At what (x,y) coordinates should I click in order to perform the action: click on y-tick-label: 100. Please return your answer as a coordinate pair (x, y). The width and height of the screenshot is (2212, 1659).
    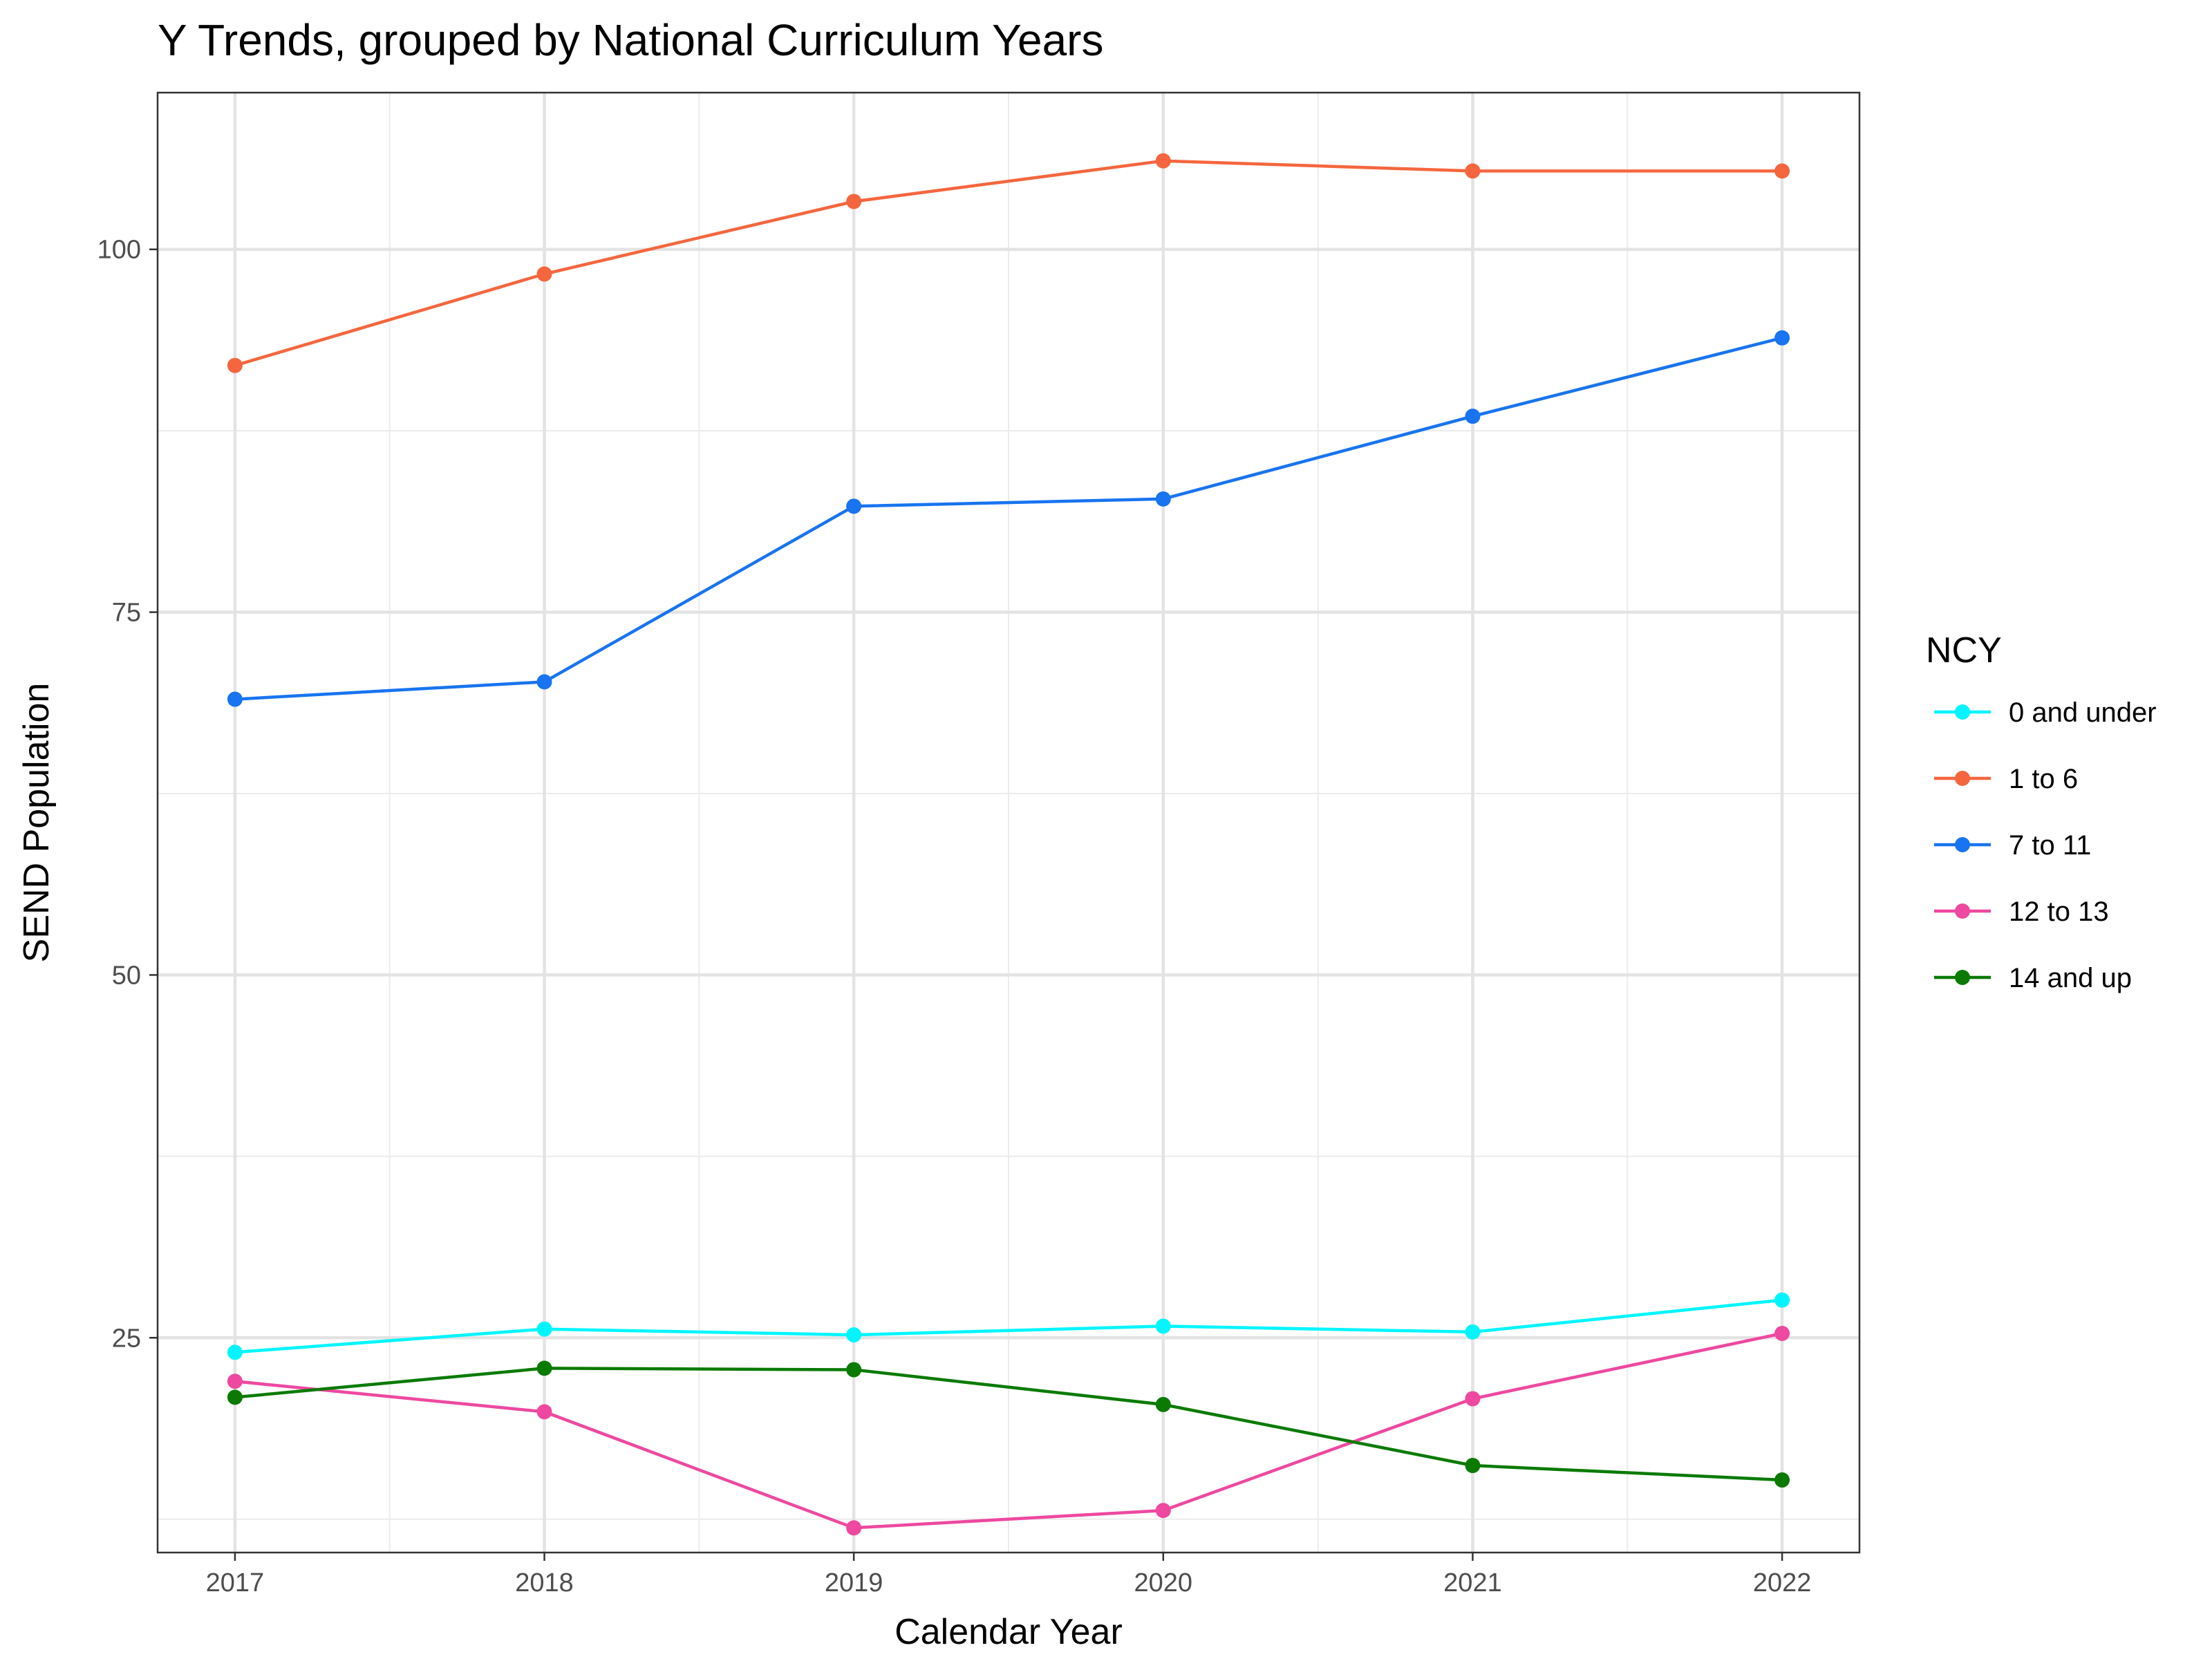
    Looking at the image, I should click on (119, 250).